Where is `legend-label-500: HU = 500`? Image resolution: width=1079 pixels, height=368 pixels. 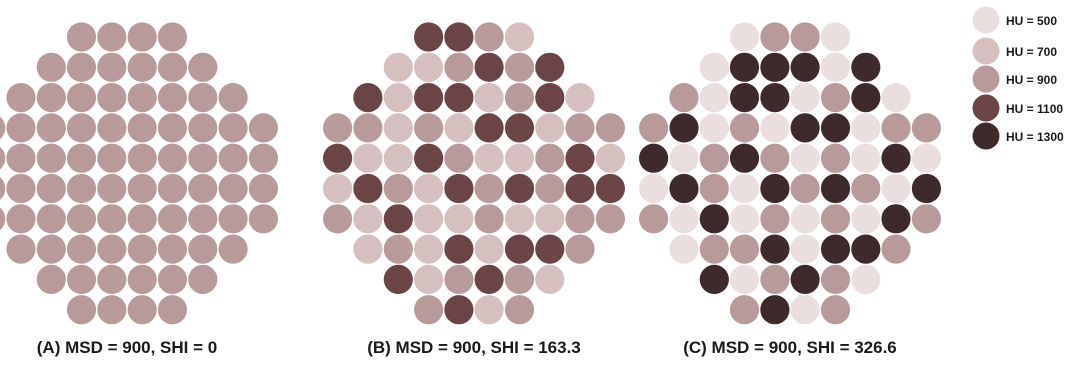 legend-label-500: HU = 500 is located at coordinates (1032, 21).